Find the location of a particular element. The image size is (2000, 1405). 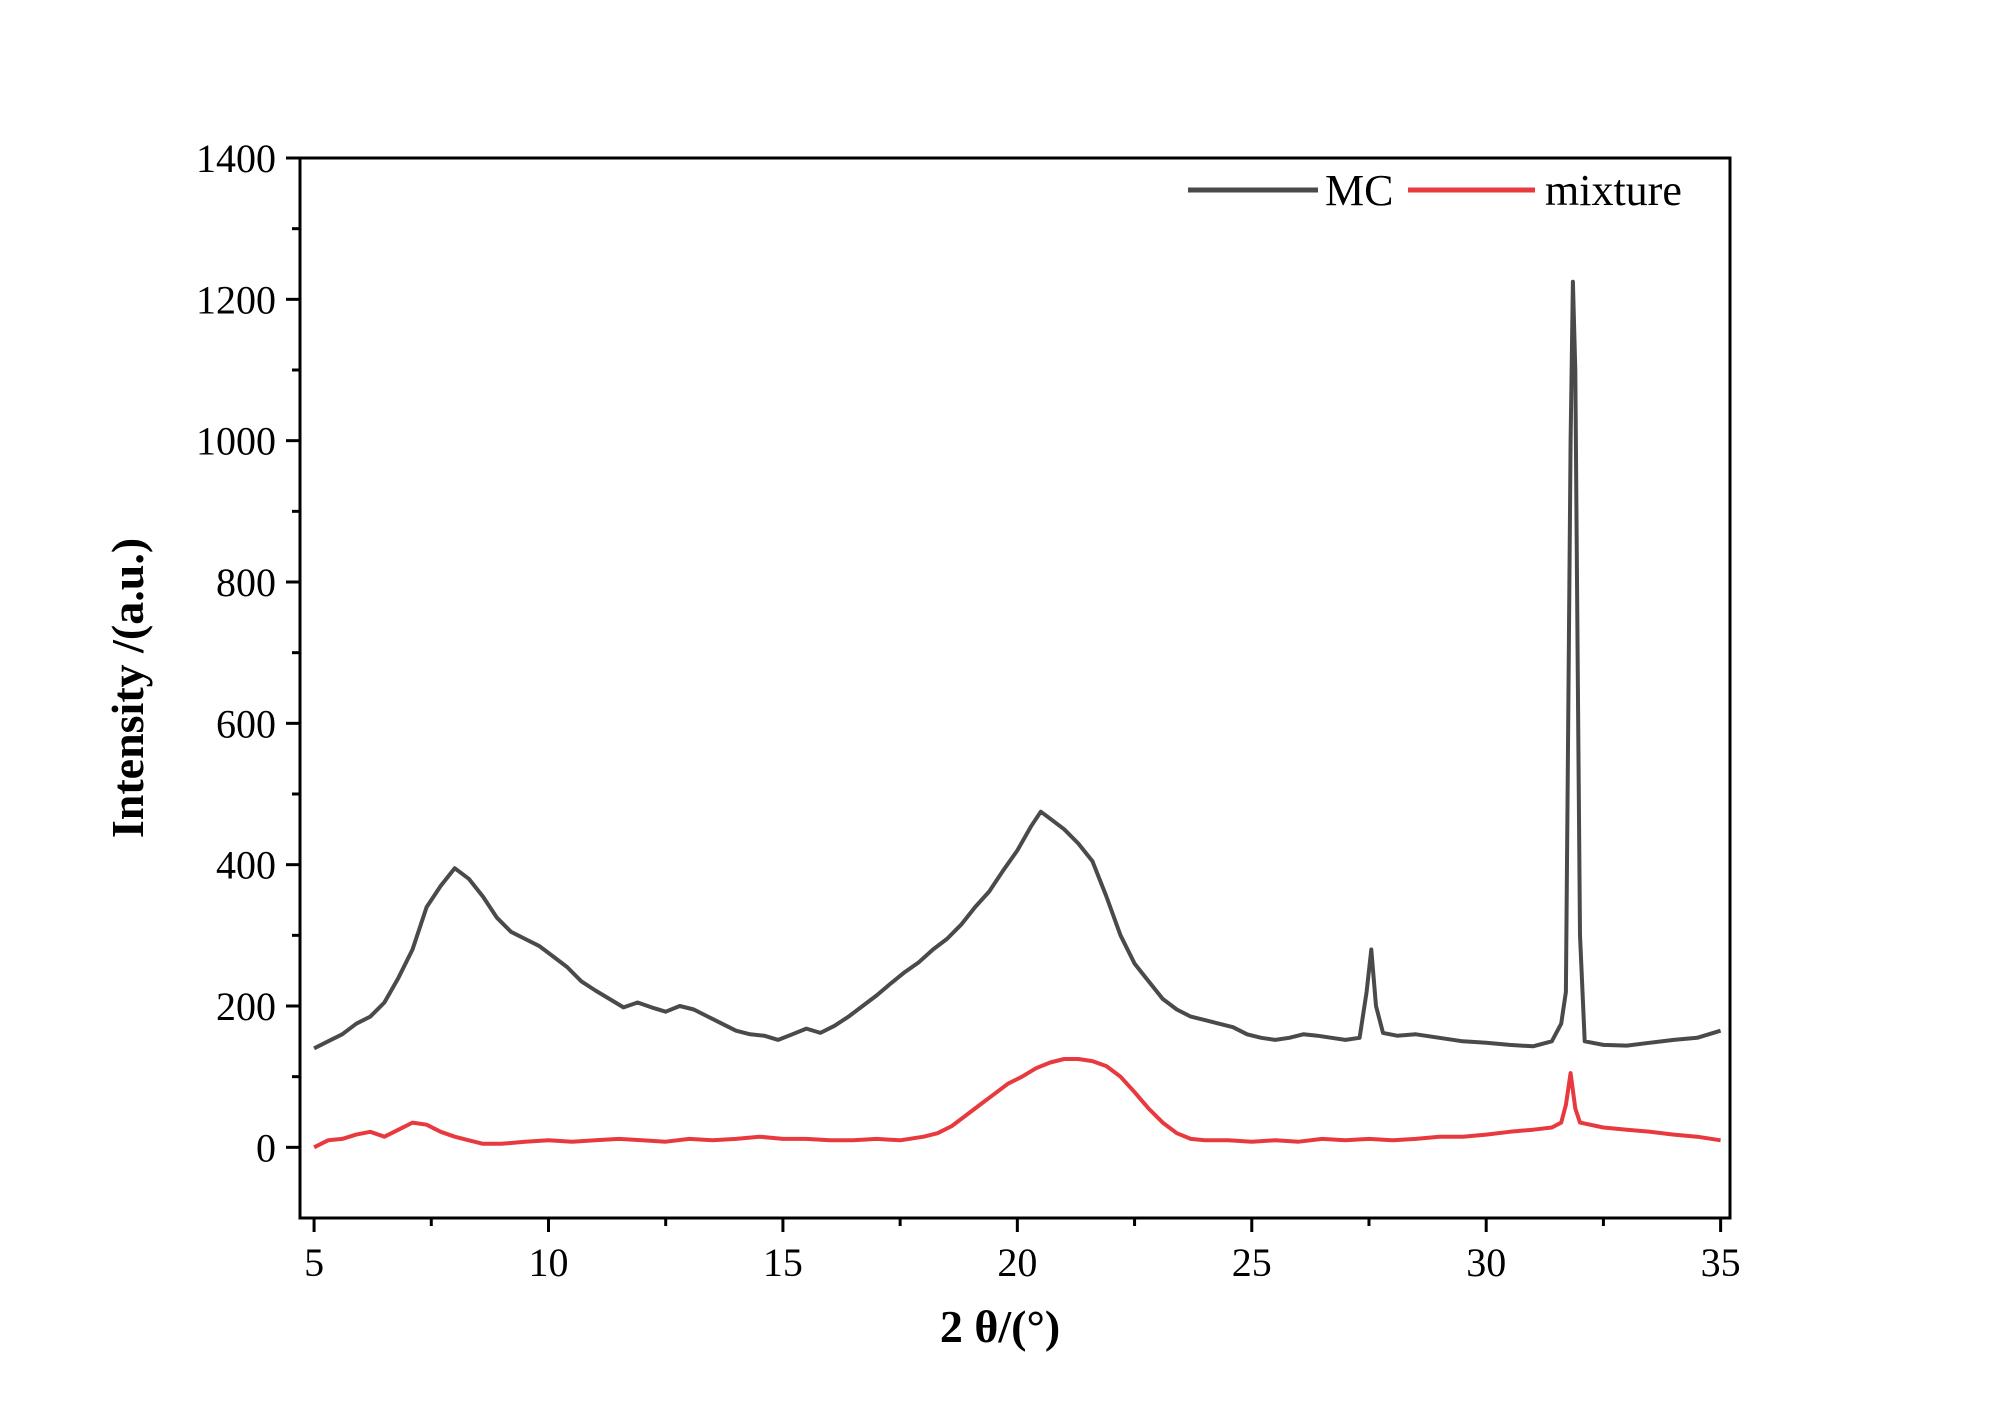

x-axis-title: 2 θ/(°) is located at coordinates (1000, 1326).